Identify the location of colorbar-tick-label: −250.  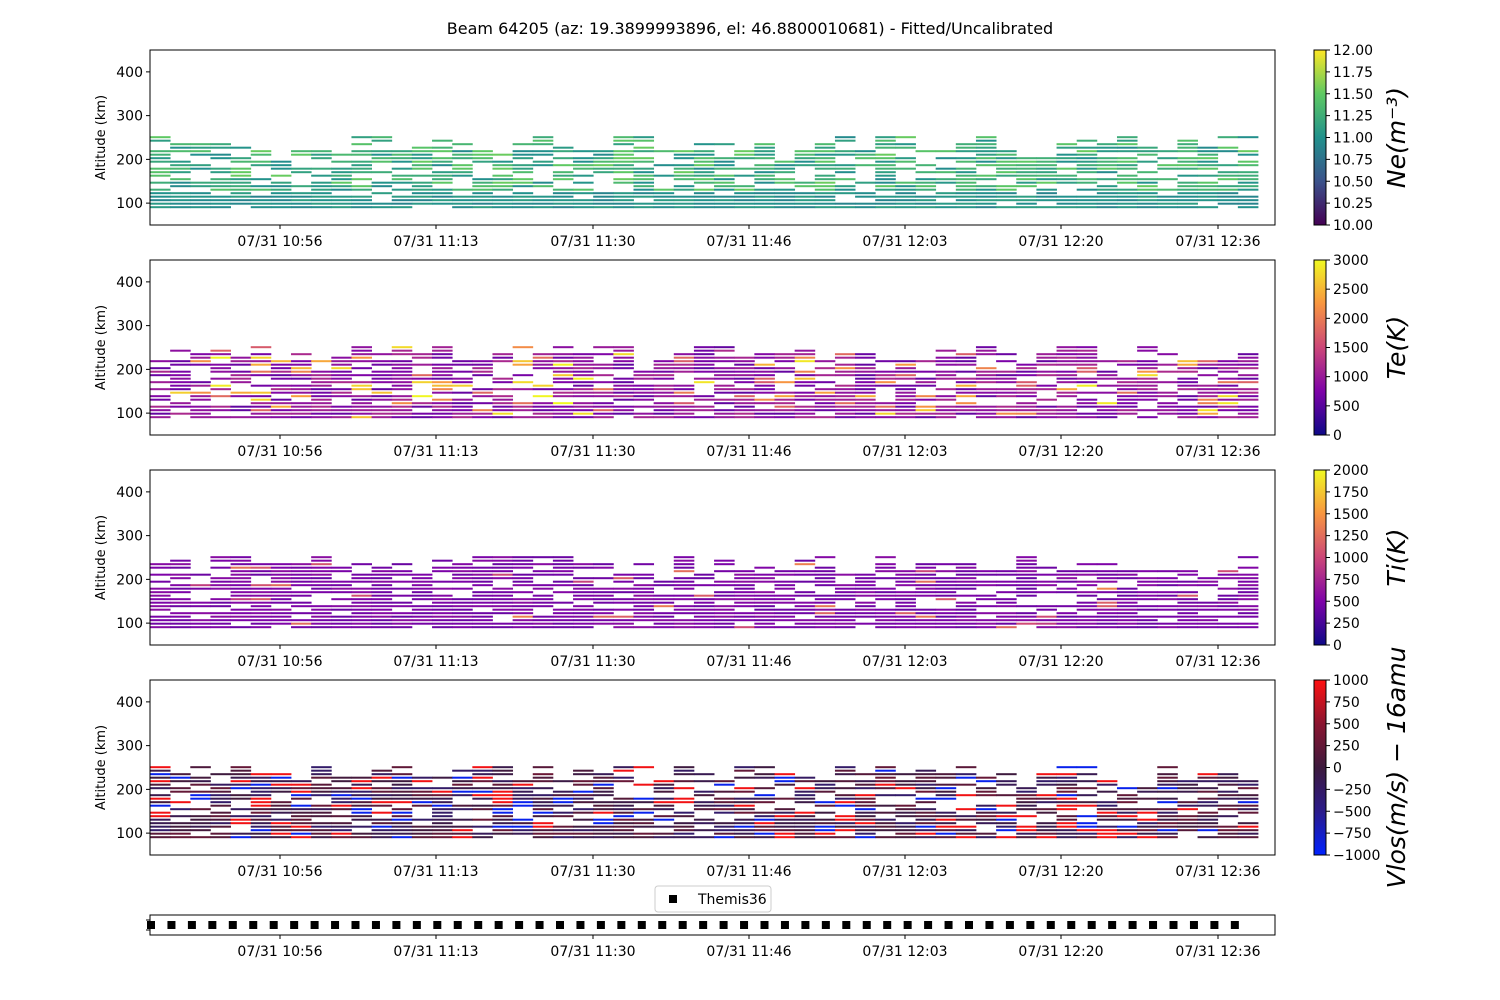
(1352, 790).